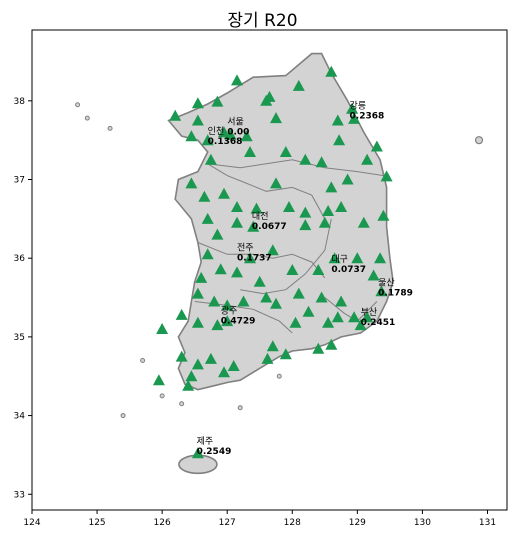 The width and height of the screenshot is (525, 545). Describe the element at coordinates (205, 441) in the screenshot. I see `city-name-label: 제주` at that location.